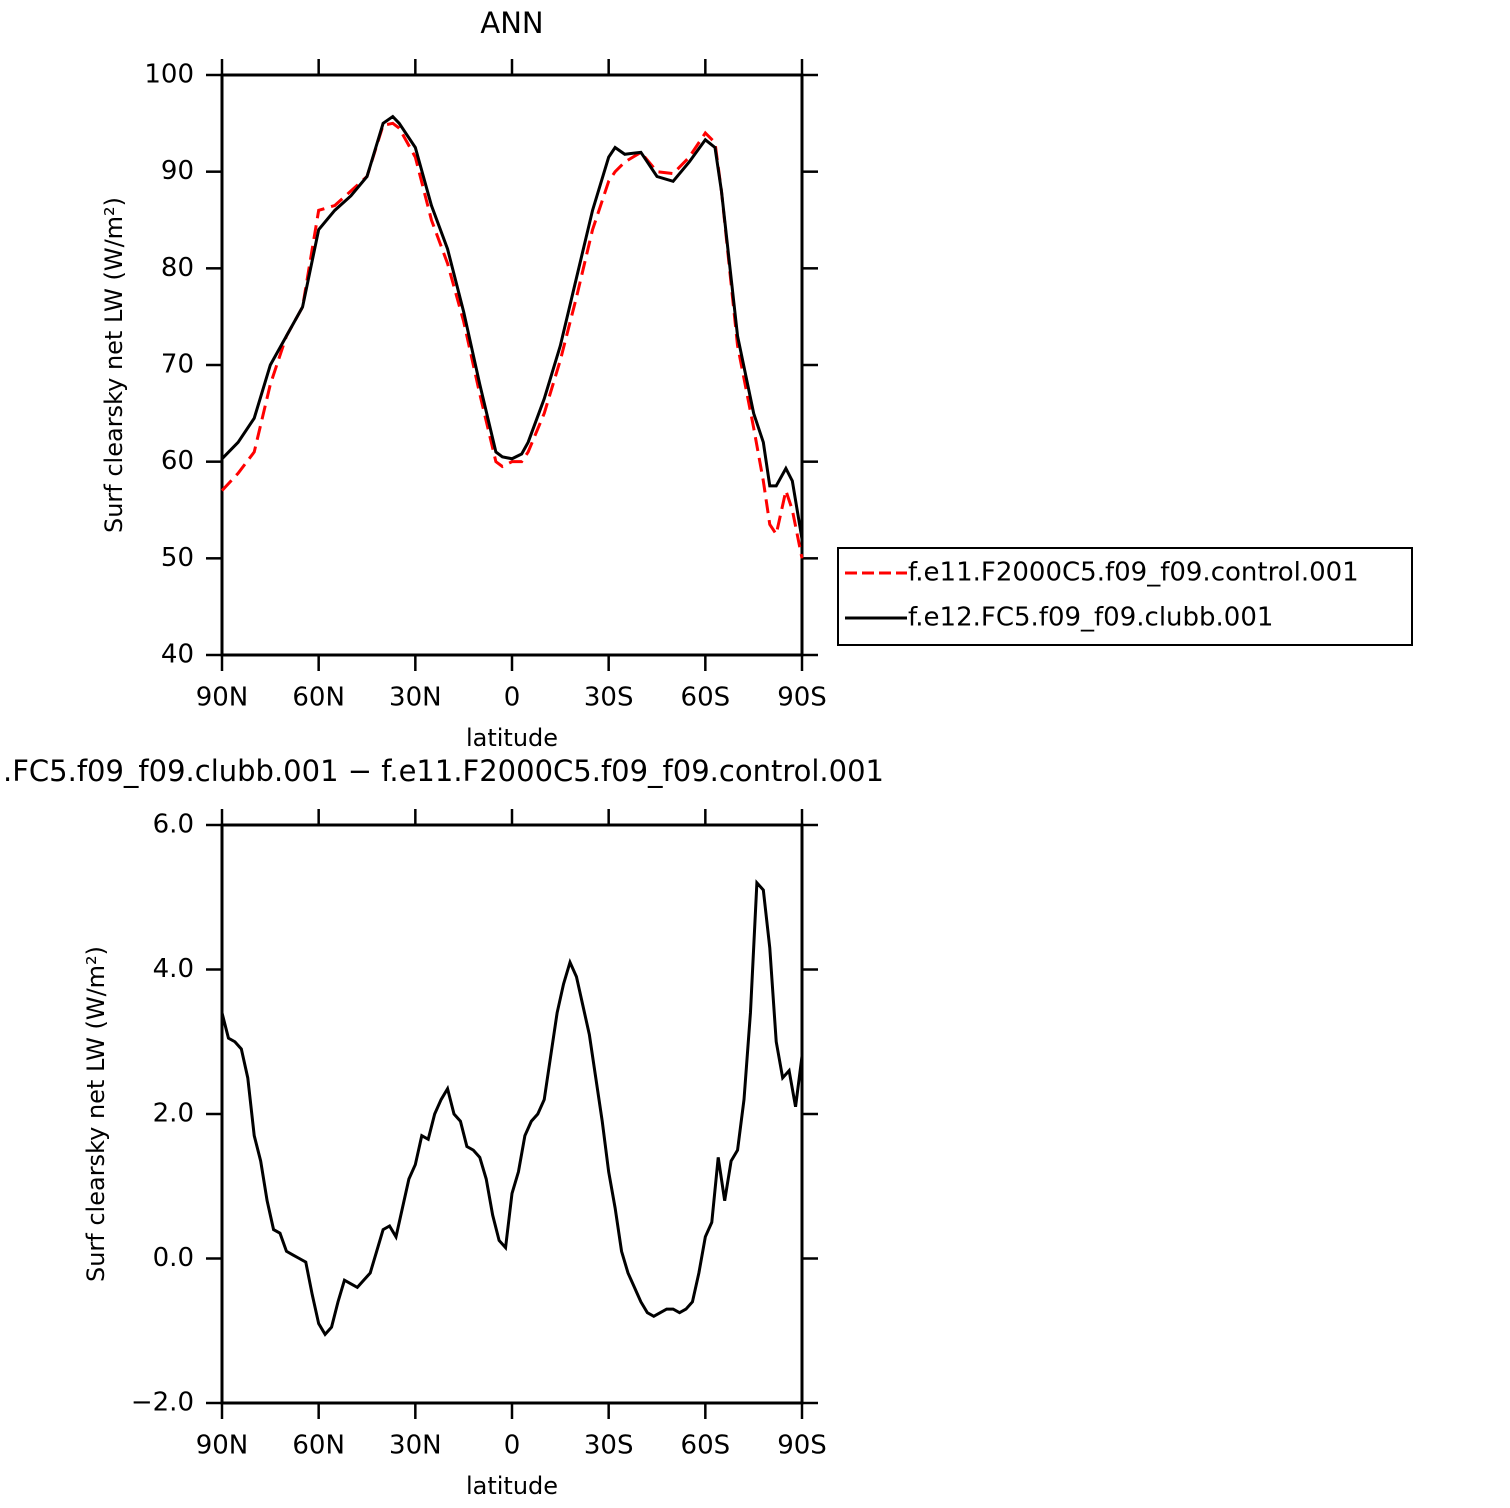 The height and width of the screenshot is (1508, 1510). I want to click on y-tick-label: 6.0, so click(173, 825).